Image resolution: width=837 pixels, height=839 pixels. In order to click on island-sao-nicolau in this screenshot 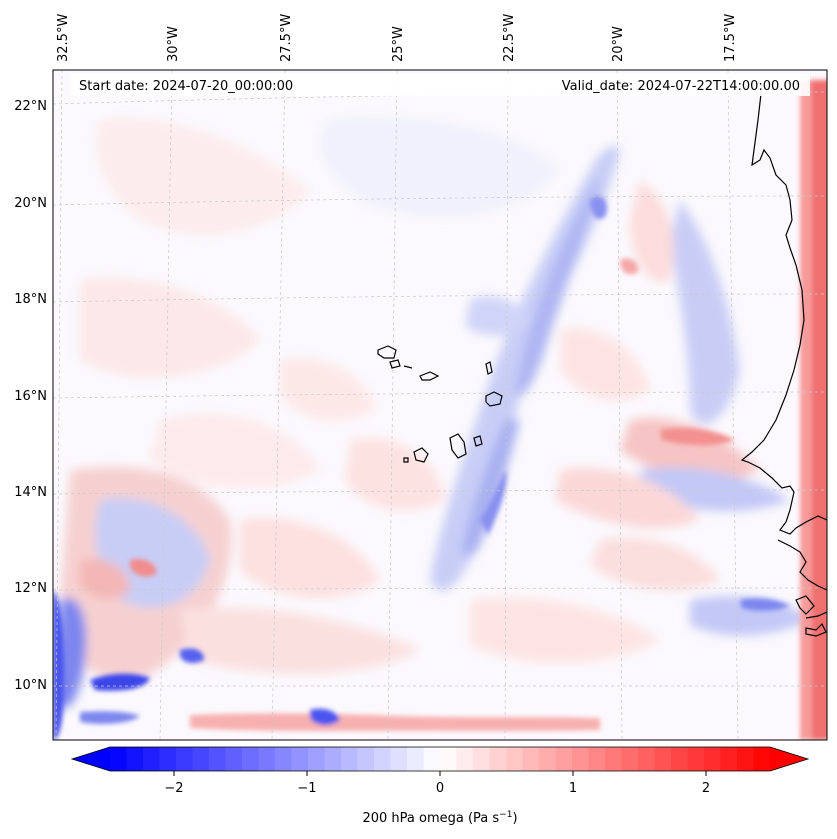, I will do `click(429, 376)`.